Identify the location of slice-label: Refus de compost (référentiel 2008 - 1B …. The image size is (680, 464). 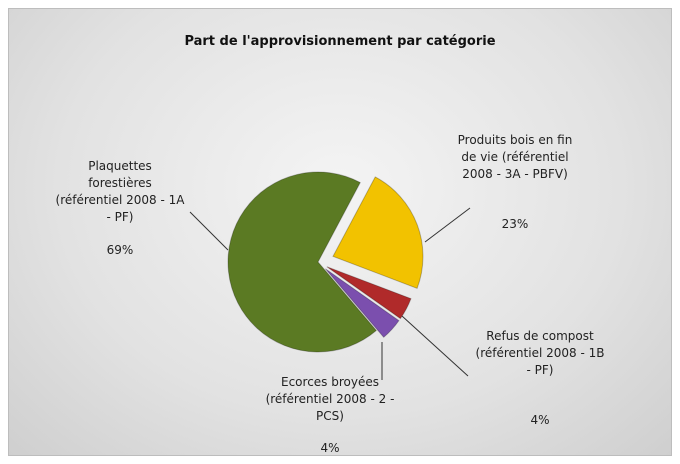
(540, 353).